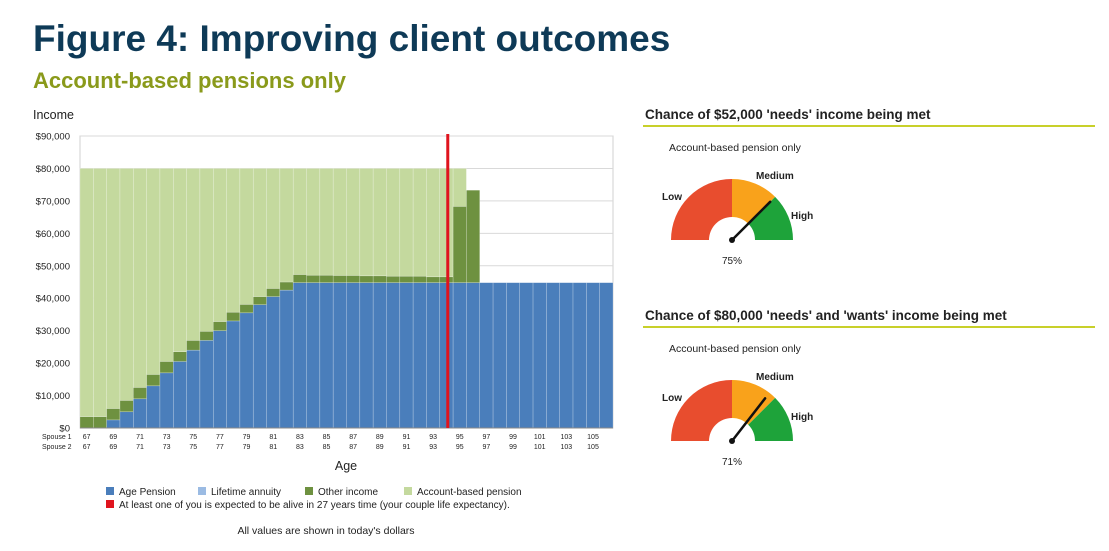 The image size is (1109, 551). I want to click on gauge-2-divider, so click(869, 327).